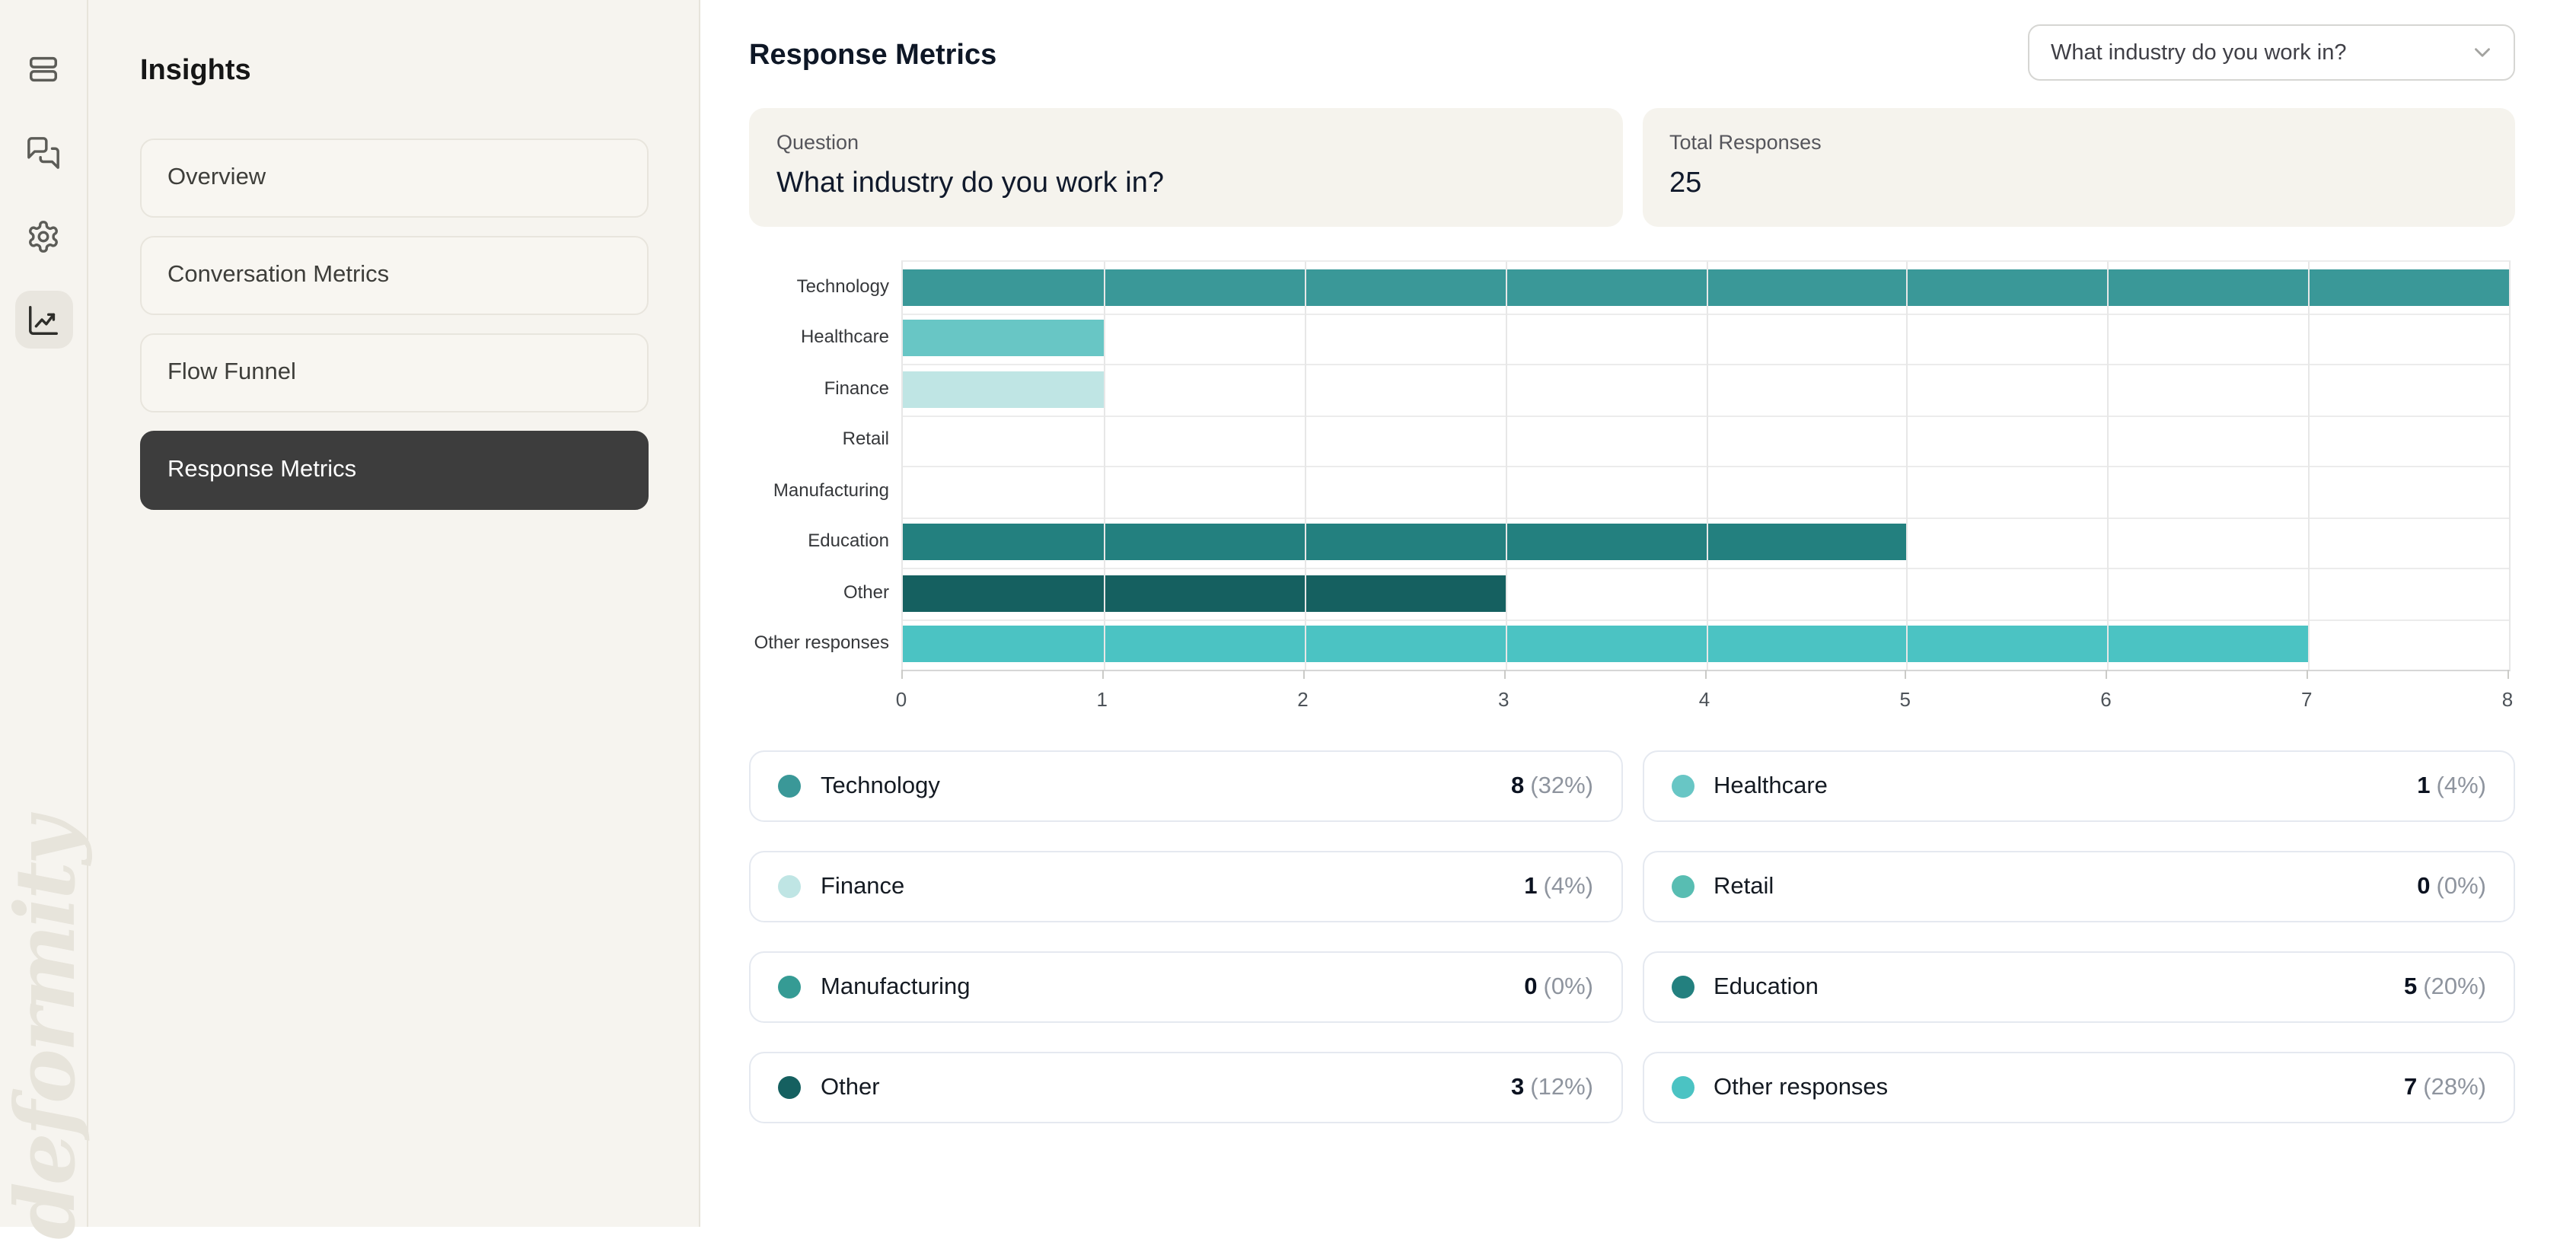  I want to click on y-axis-label-other-responses: Other responses, so click(821, 643).